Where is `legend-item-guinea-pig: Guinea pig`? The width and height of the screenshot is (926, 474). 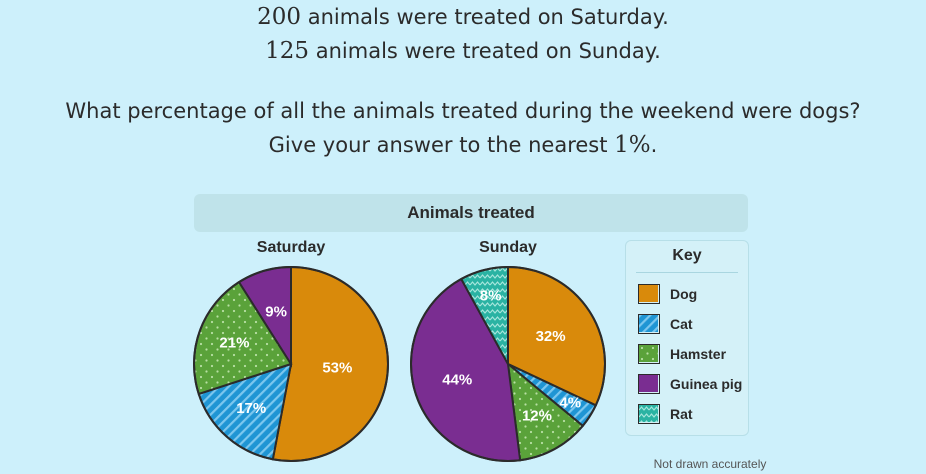
legend-item-guinea-pig: Guinea pig is located at coordinates (690, 384).